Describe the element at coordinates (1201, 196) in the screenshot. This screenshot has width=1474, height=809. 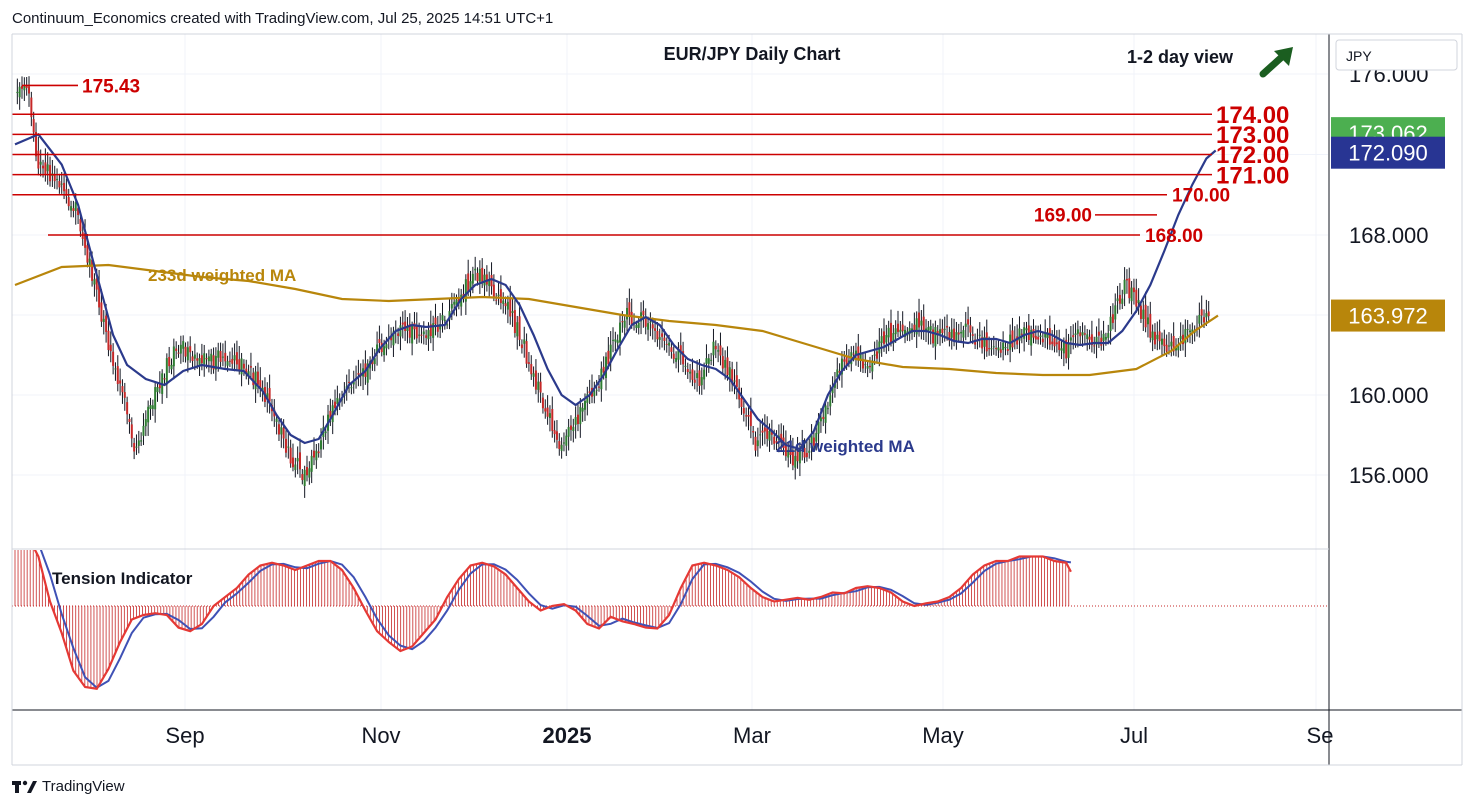
I see `price-level-label: 170.00` at that location.